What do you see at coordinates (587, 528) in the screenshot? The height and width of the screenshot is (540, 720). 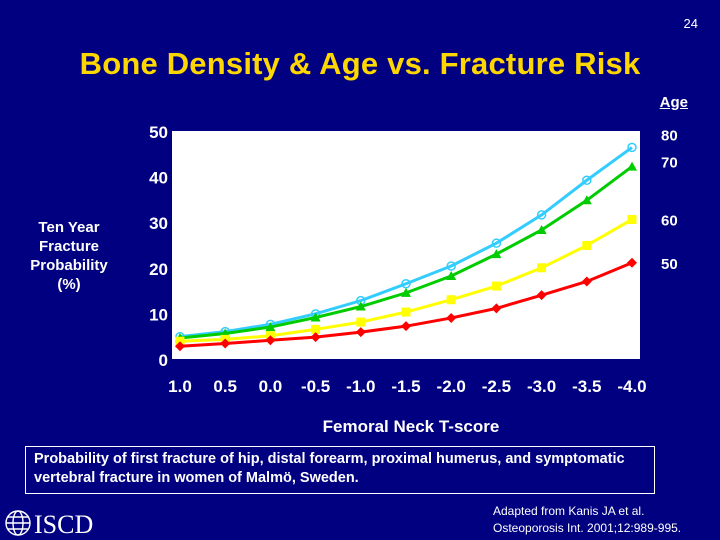 I see `source-line: Osteoporosis Int. 2001;12:989-995.` at bounding box center [587, 528].